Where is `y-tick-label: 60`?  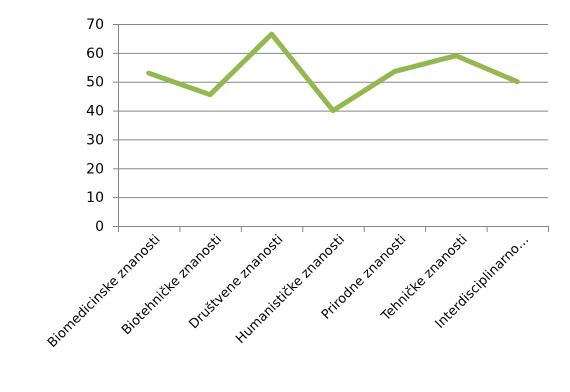
y-tick-label: 60 is located at coordinates (95, 54).